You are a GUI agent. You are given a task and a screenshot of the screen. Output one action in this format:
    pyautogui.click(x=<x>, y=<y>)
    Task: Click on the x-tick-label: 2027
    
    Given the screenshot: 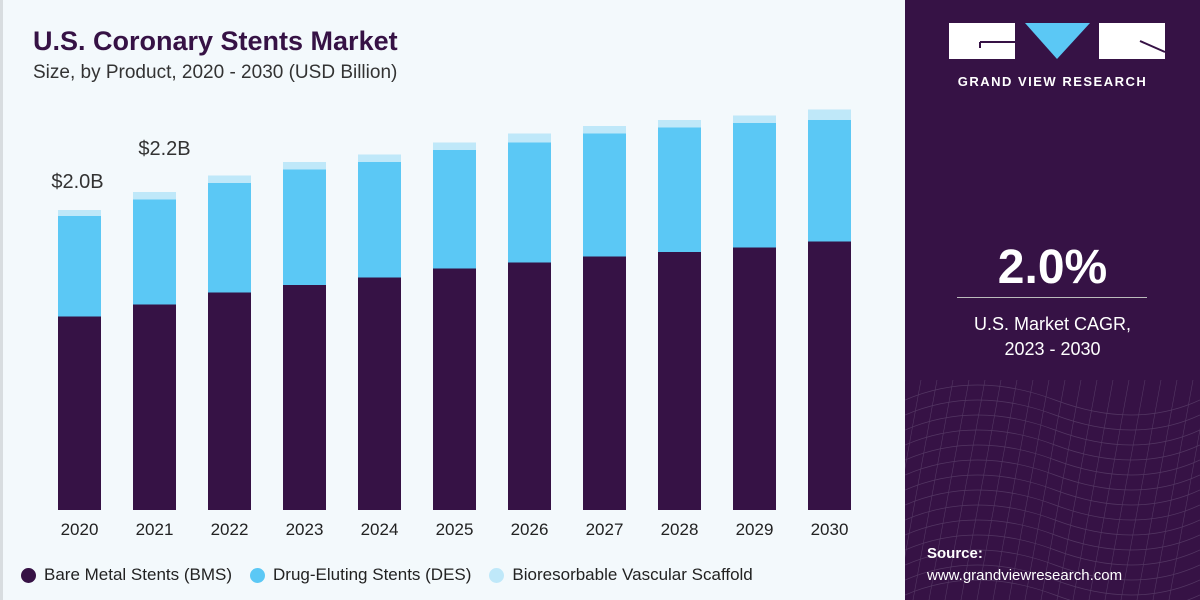 What is the action you would take?
    pyautogui.click(x=605, y=529)
    